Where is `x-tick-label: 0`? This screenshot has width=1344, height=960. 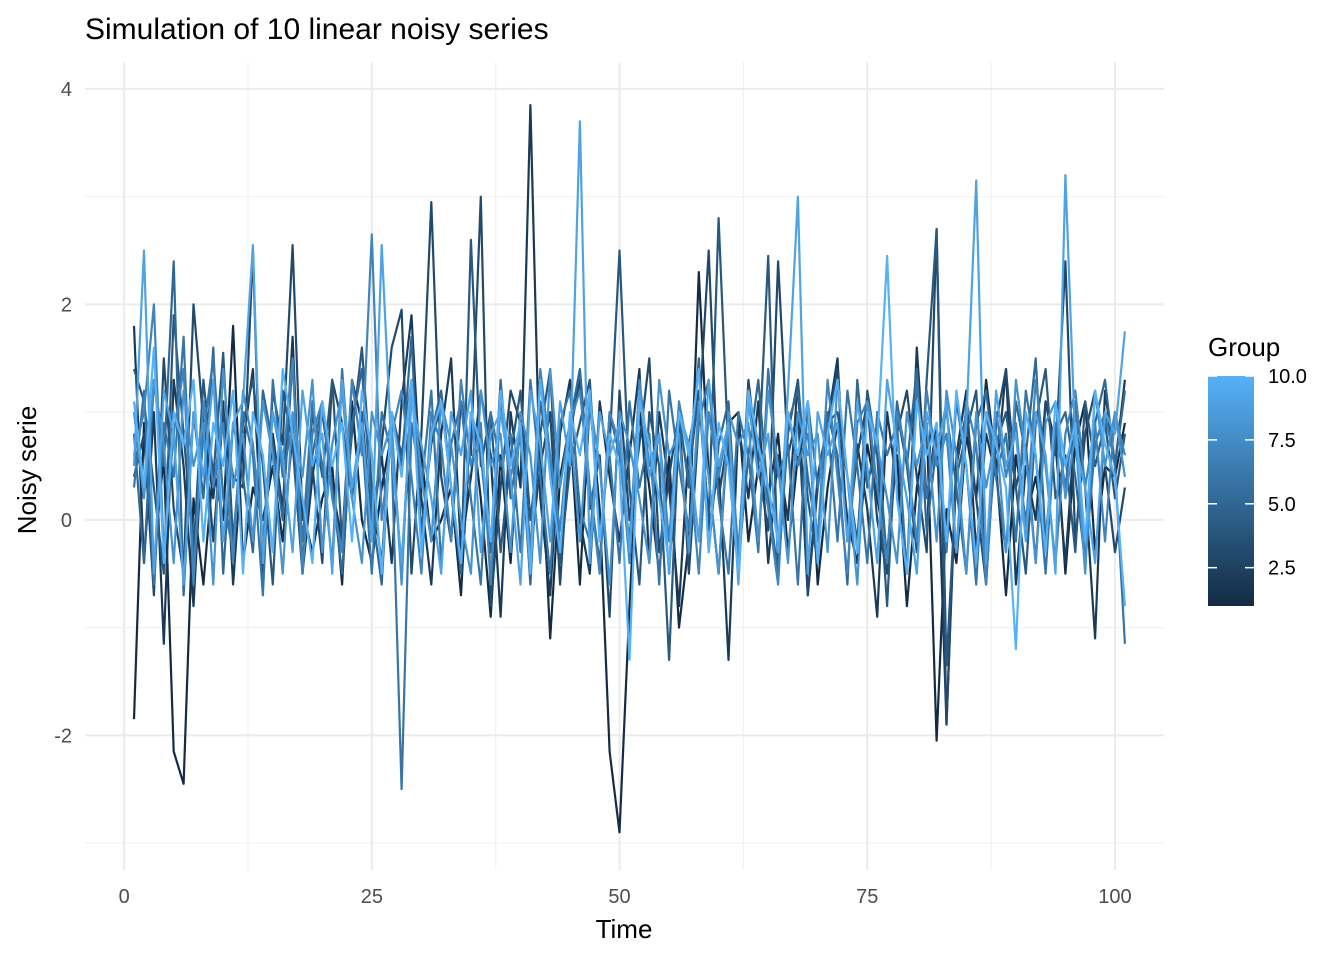 x-tick-label: 0 is located at coordinates (124, 897).